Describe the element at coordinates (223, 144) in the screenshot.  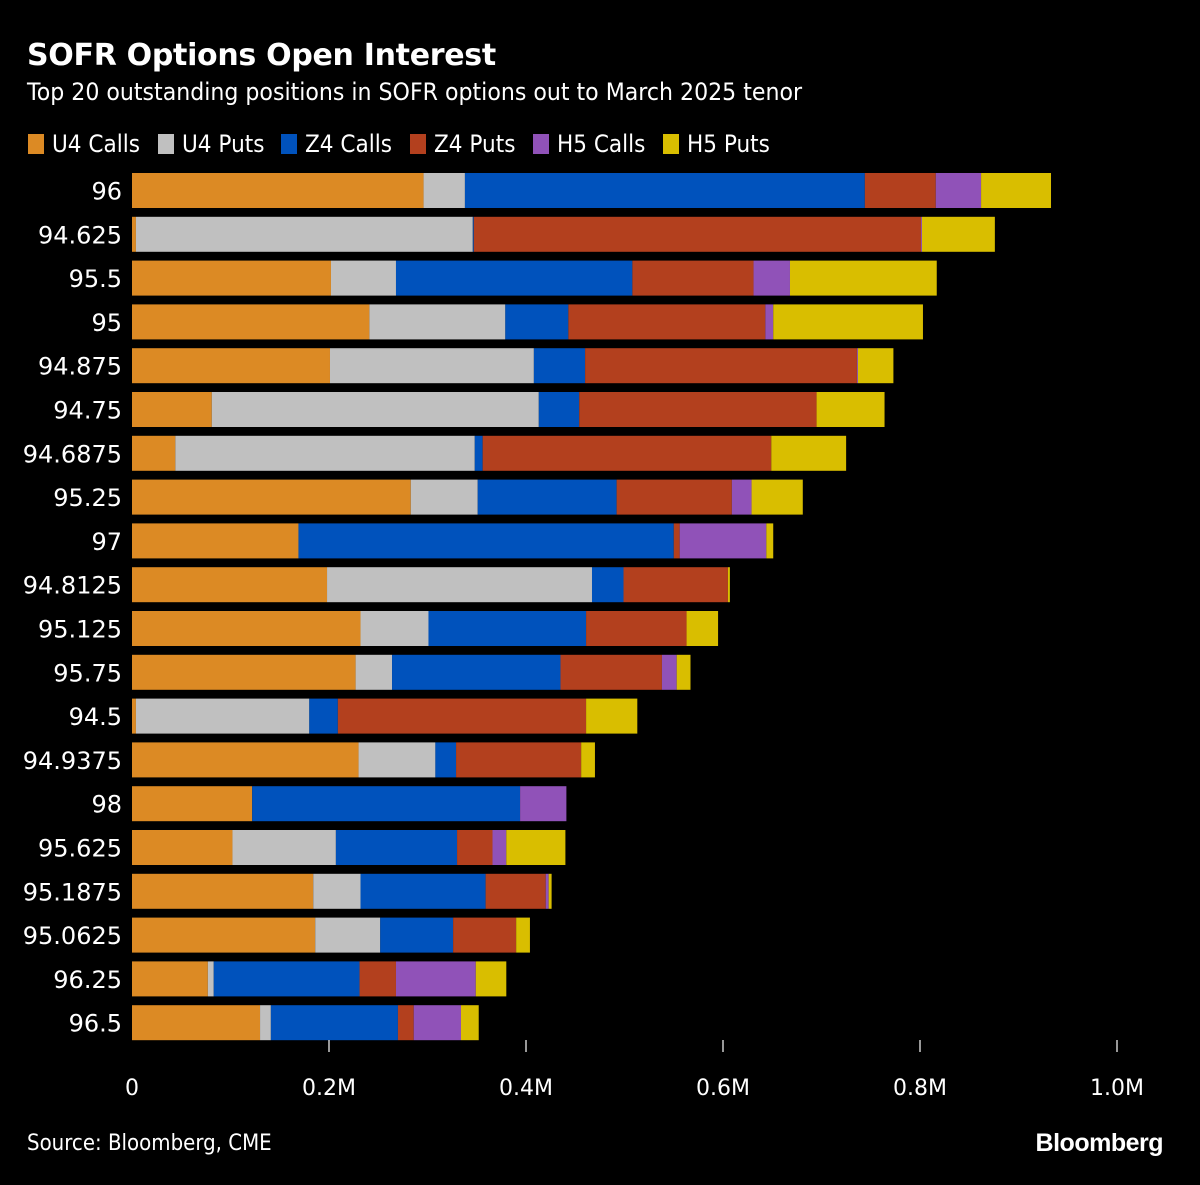
I see `legend-label: U4 Puts` at that location.